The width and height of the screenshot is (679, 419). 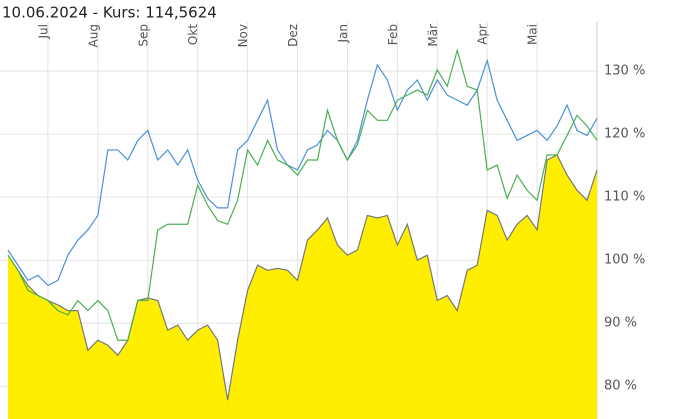 What do you see at coordinates (624, 134) in the screenshot?
I see `y-tick-label: 120 %` at bounding box center [624, 134].